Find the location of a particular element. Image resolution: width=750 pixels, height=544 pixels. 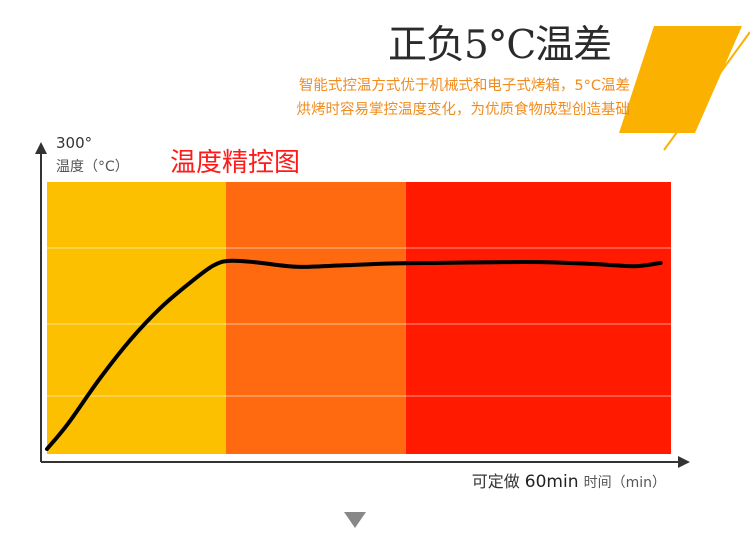

subtitle-line-1: 智能式控温方式优于机械式和电子式烤箱，5°C温差 is located at coordinates (464, 86).